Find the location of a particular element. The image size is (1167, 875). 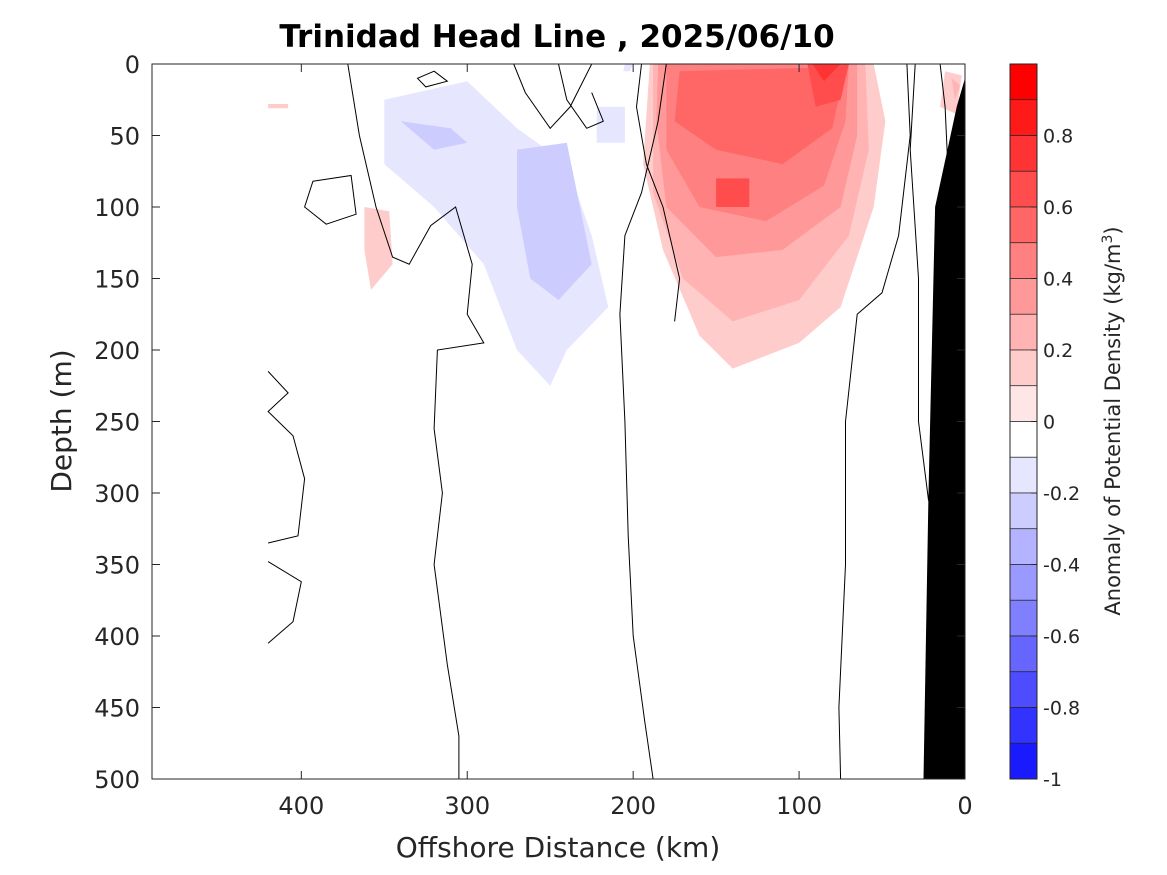

x-tick-label: 300 is located at coordinates (467, 806).